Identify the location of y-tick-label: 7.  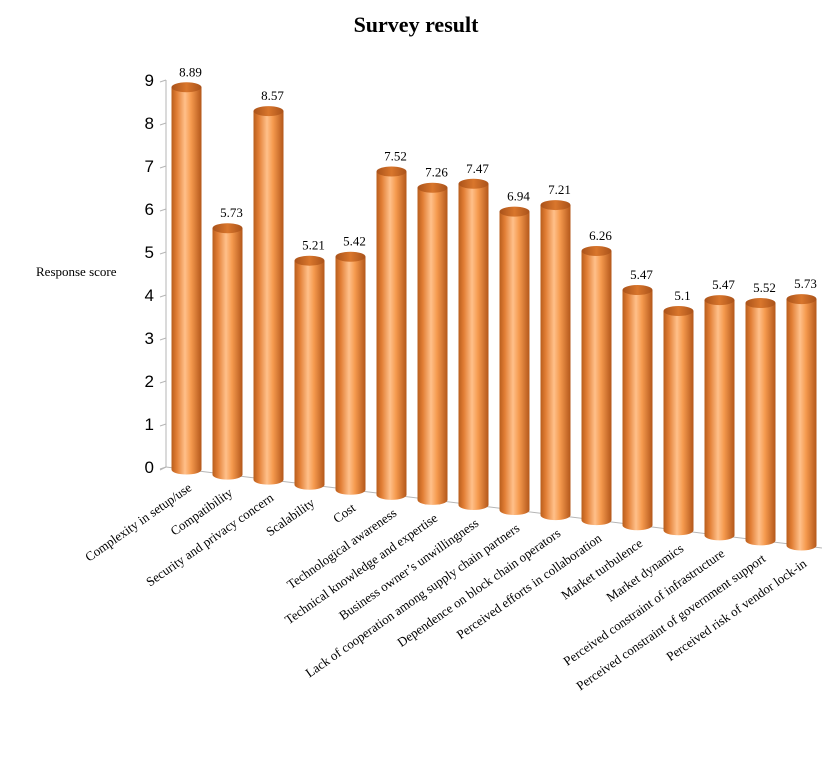
(149, 166).